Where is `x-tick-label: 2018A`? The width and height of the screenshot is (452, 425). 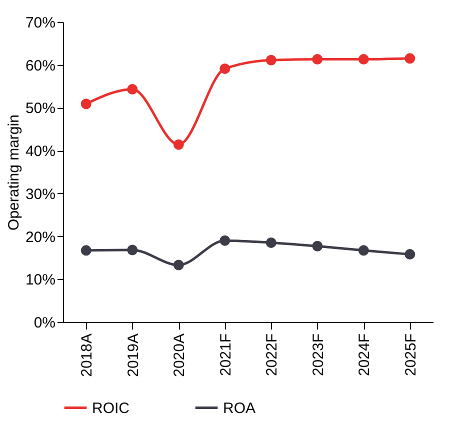
x-tick-label: 2018A is located at coordinates (87, 355).